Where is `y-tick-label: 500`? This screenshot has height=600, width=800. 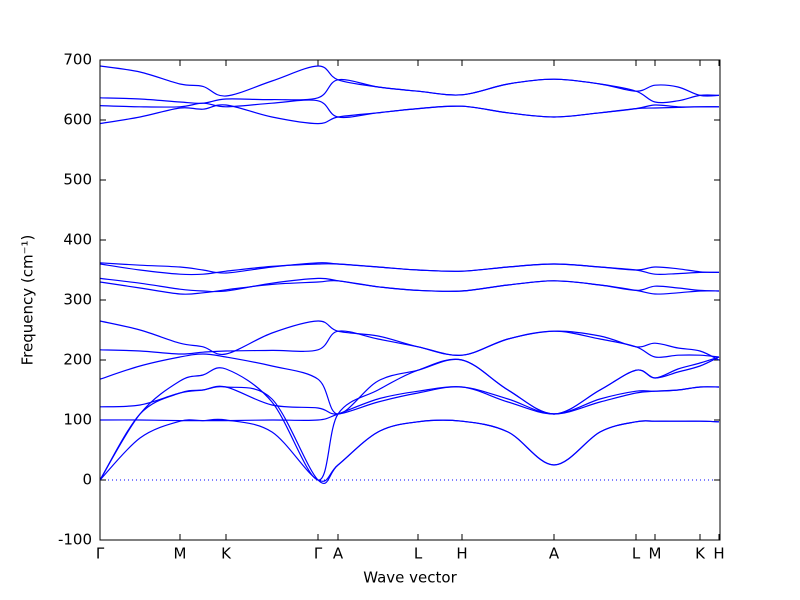
y-tick-label: 500 is located at coordinates (77, 180).